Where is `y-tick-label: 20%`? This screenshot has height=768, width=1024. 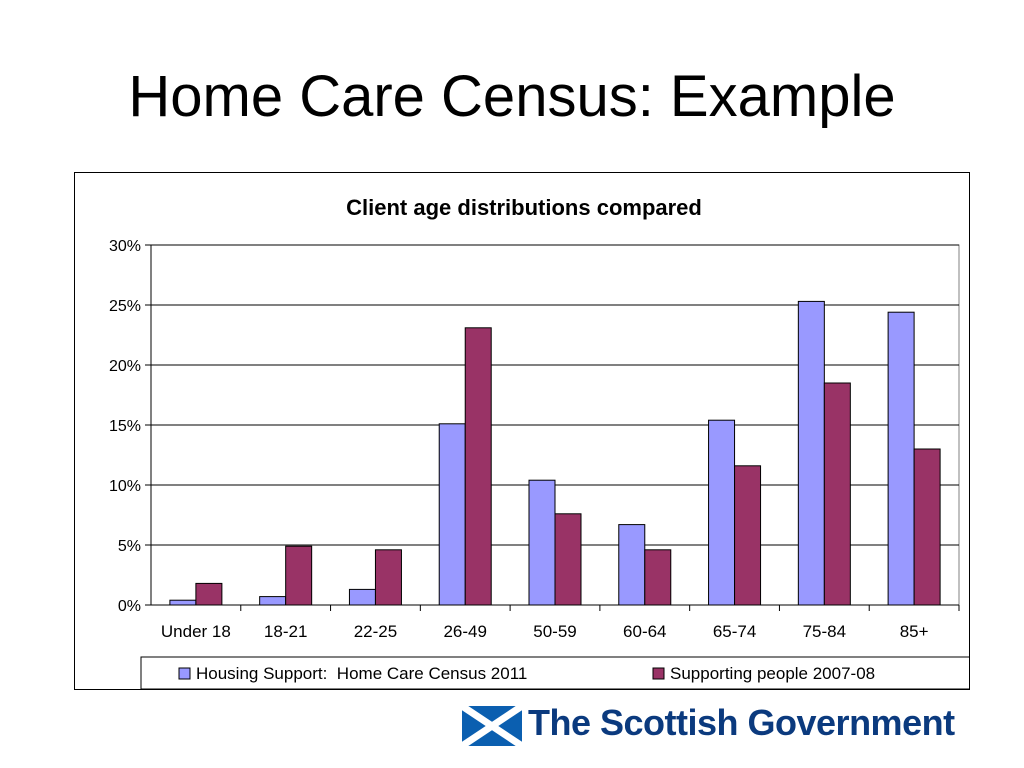 y-tick-label: 20% is located at coordinates (125, 366).